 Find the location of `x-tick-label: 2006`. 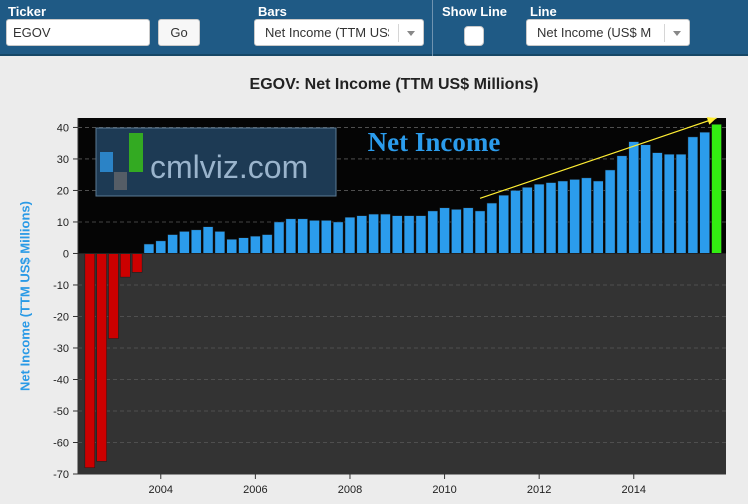

x-tick-label: 2006 is located at coordinates (255, 490).